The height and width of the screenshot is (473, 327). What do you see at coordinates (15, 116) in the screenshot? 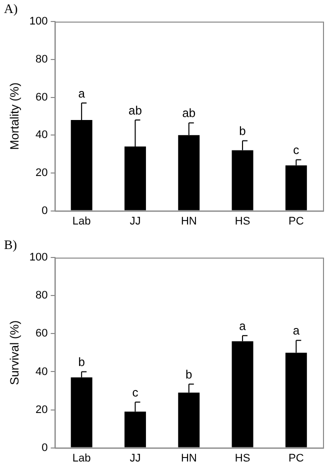
I see `y-axis-title: Mortality (%)` at bounding box center [15, 116].